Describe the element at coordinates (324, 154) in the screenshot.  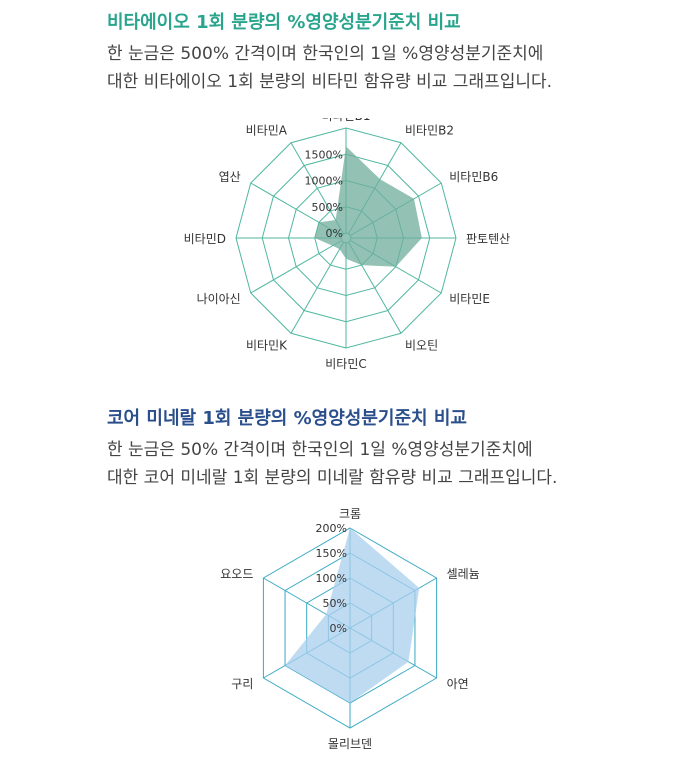
I see `tick-label: 1500%` at that location.